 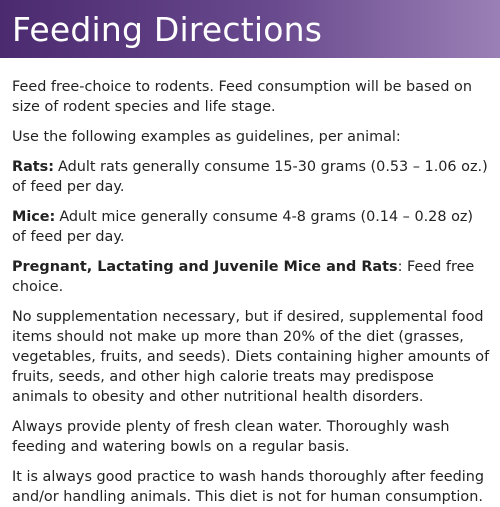 I want to click on header-banner: Feeding Directions, so click(x=250, y=29).